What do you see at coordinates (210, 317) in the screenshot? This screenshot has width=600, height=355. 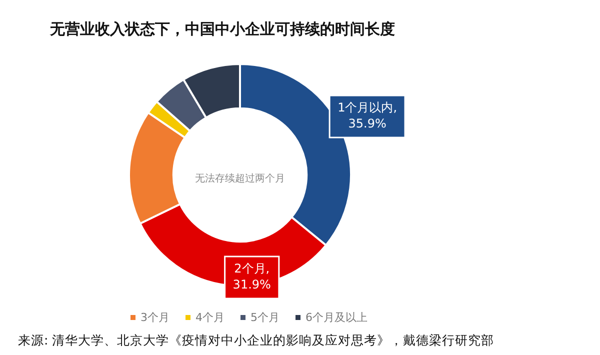 I see `legend-label: 4个月` at bounding box center [210, 317].